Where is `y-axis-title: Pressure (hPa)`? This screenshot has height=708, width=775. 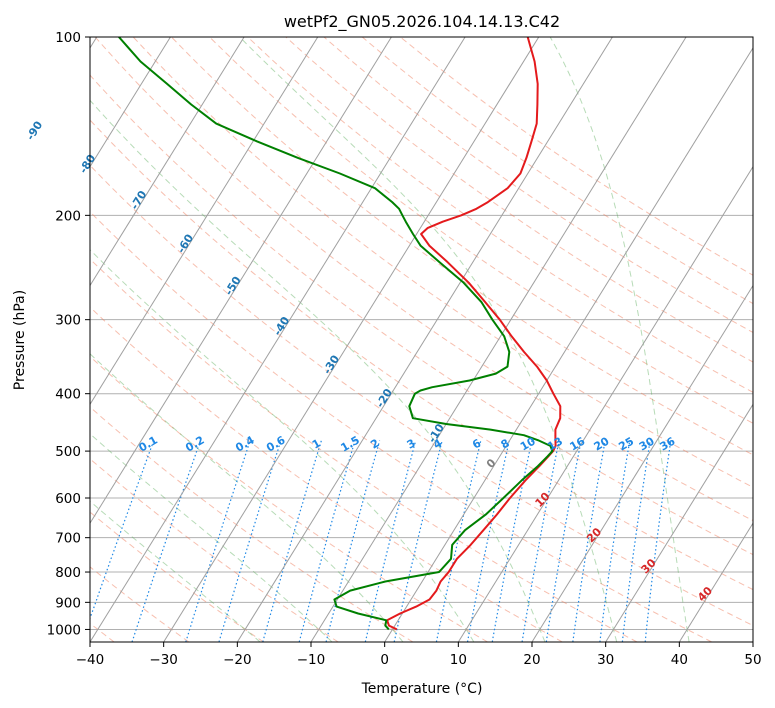 y-axis-title: Pressure (hPa) is located at coordinates (20, 340).